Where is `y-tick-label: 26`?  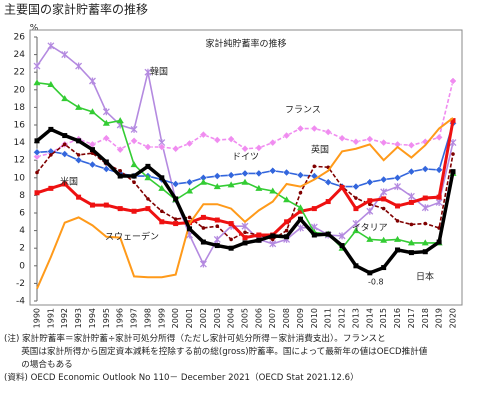 y-tick-label: 26 is located at coordinates (20, 38).